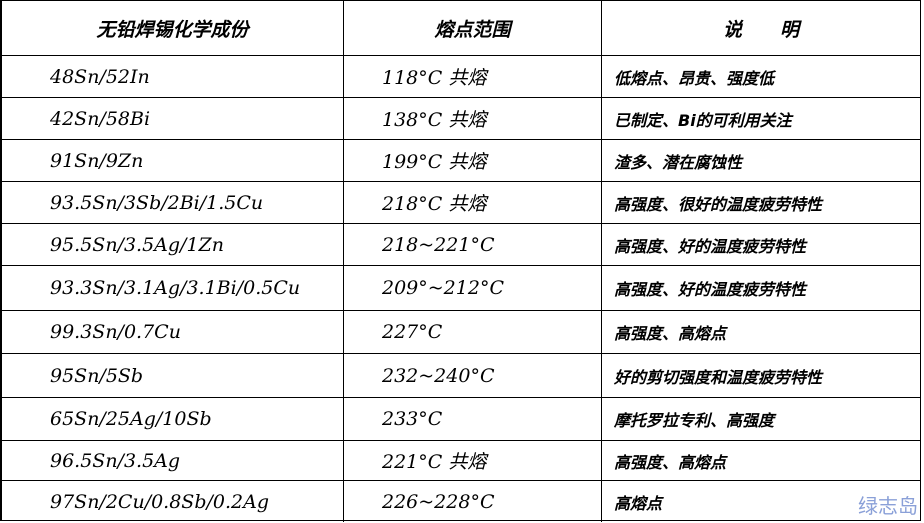  What do you see at coordinates (760, 29) in the screenshot?
I see `header-description: 说 明` at bounding box center [760, 29].